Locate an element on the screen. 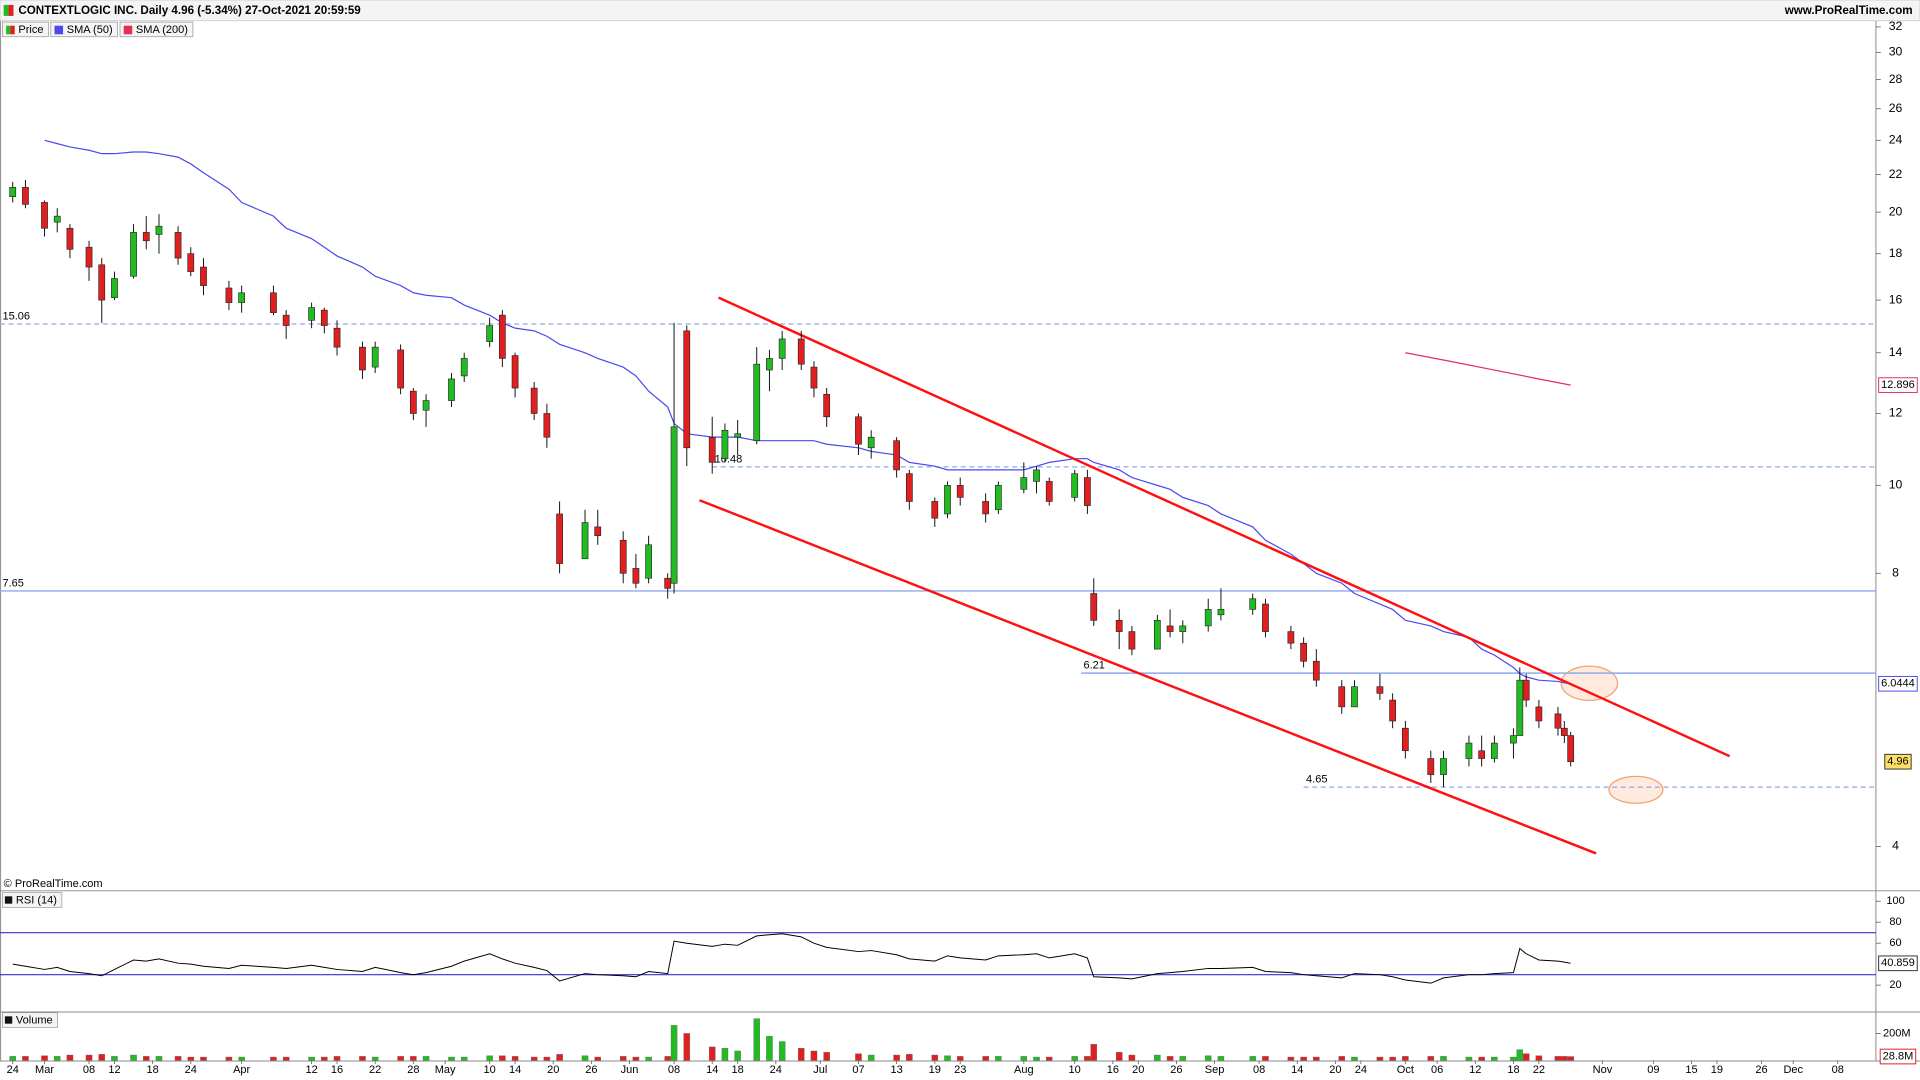 Image resolution: width=1920 pixels, height=1080 pixels. level-label: 6.21 is located at coordinates (1093, 666).